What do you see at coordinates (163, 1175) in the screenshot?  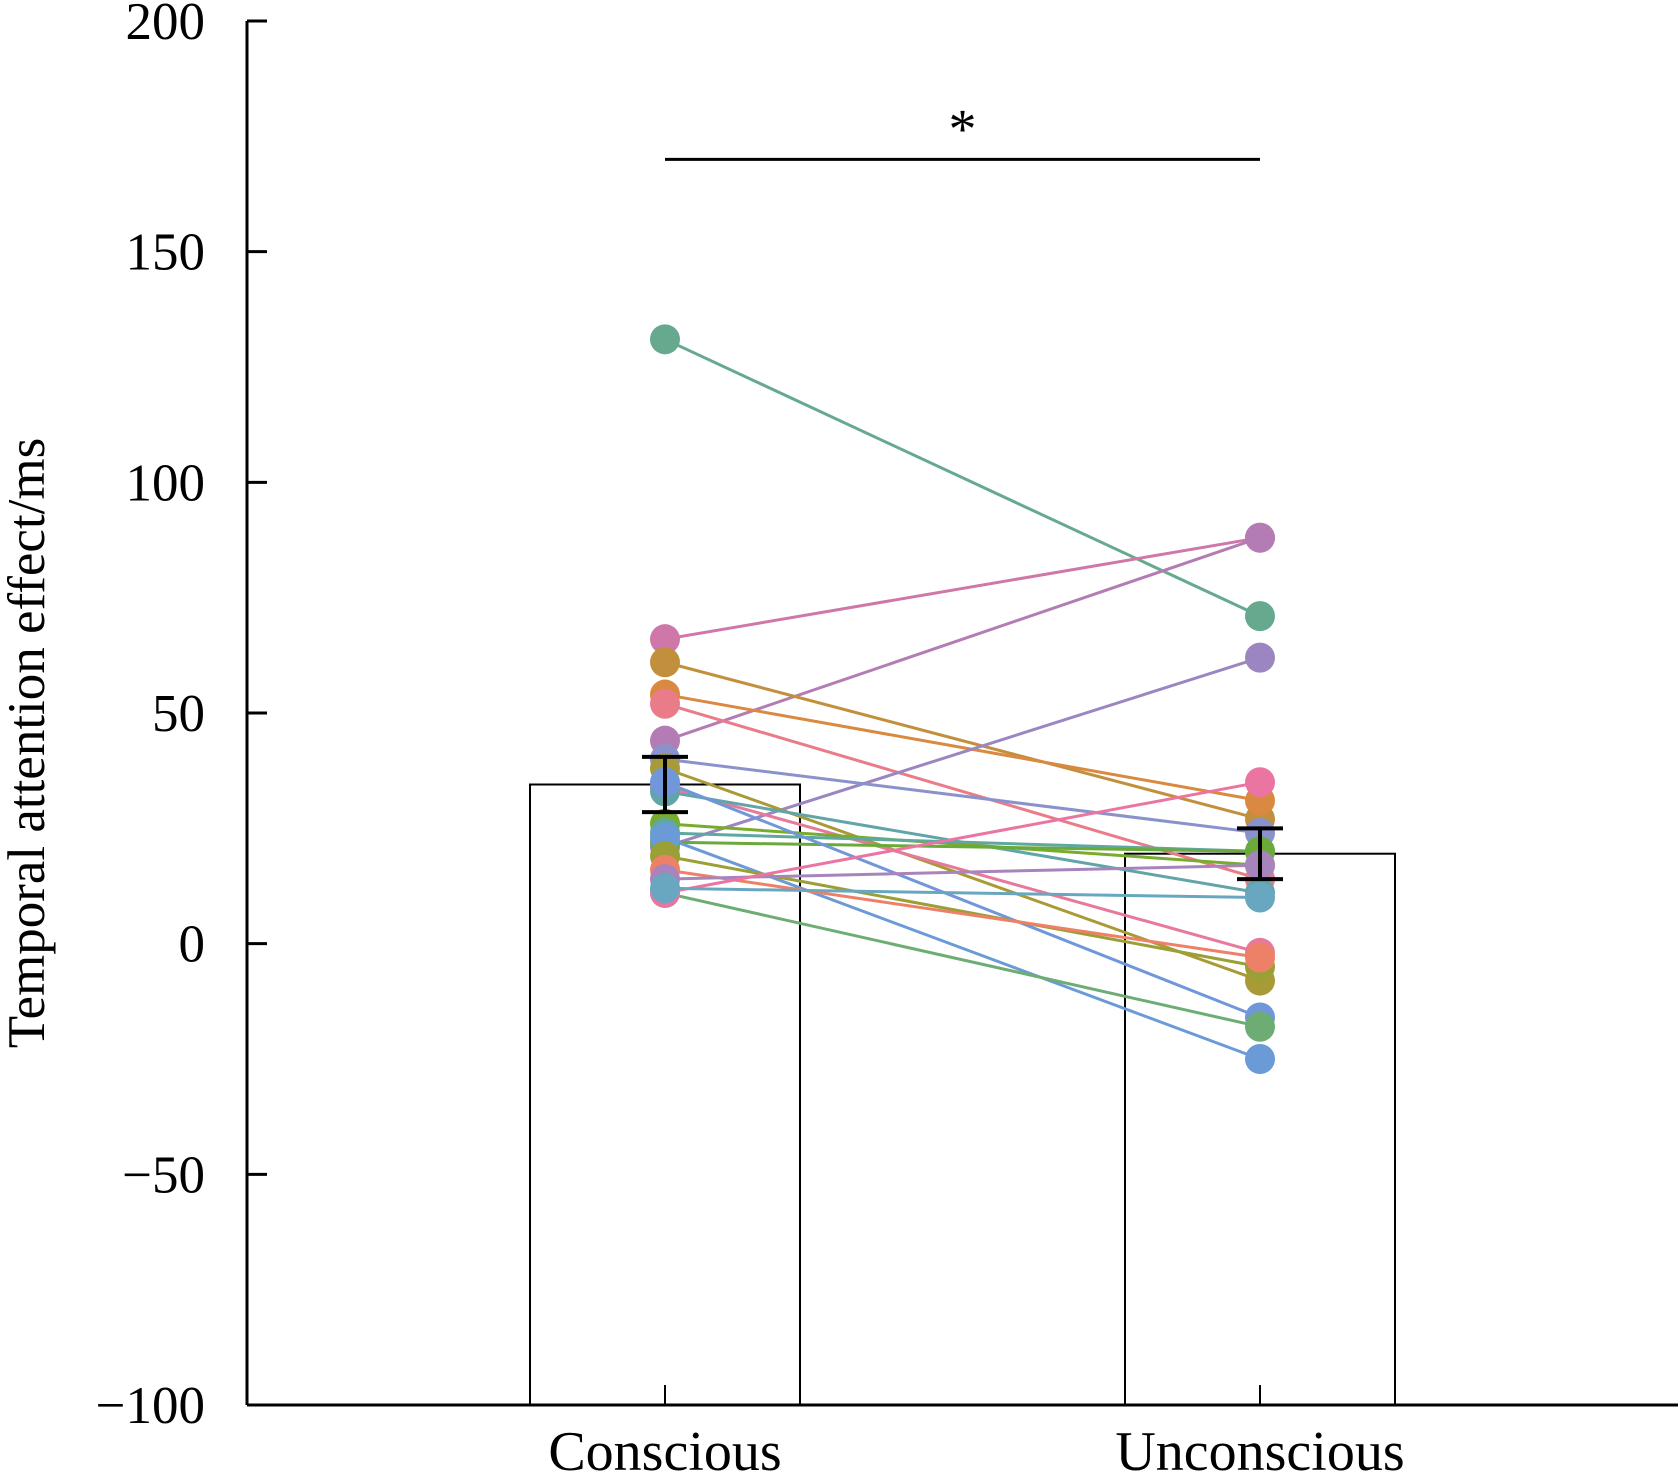 I see `y-tick-label: −50` at bounding box center [163, 1175].